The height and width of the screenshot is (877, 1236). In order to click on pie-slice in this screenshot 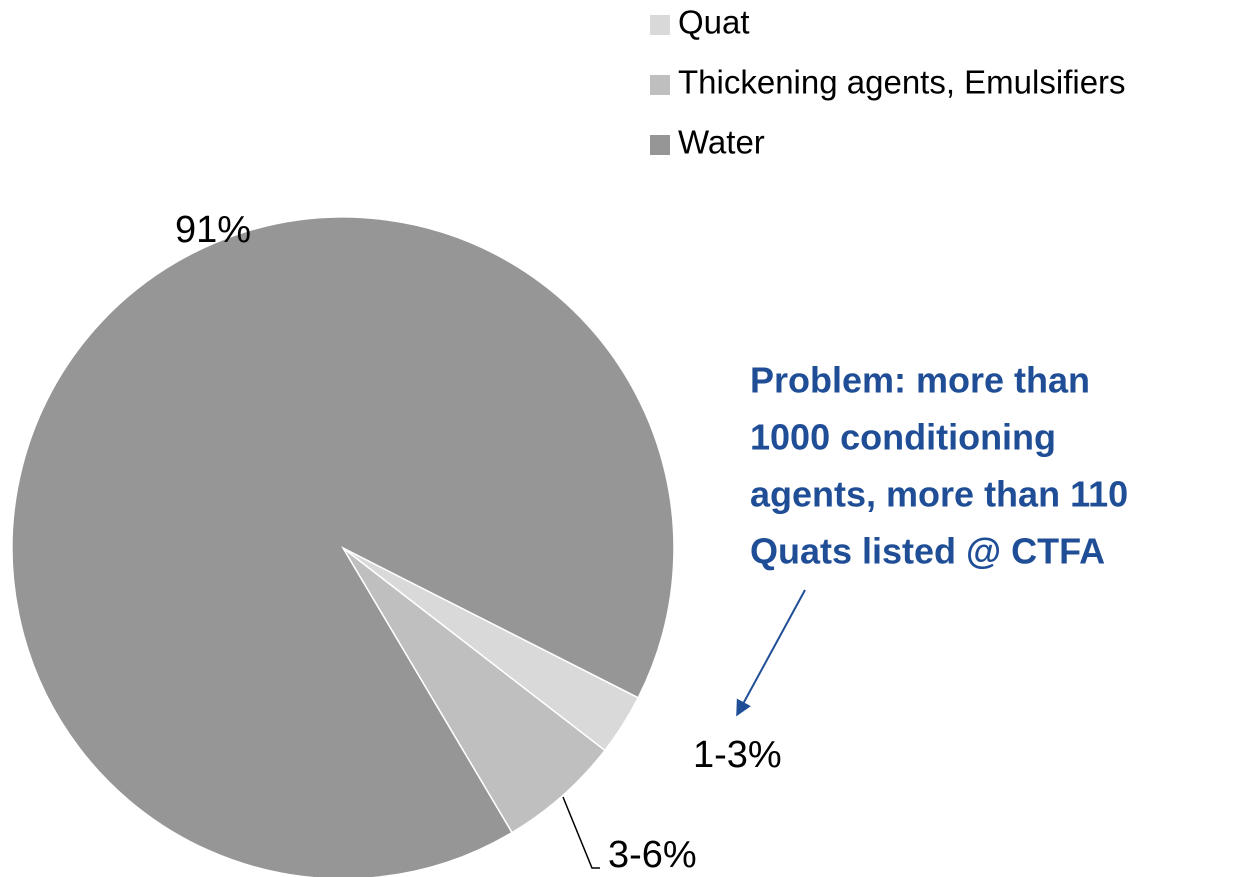, I will do `click(474, 690)`.